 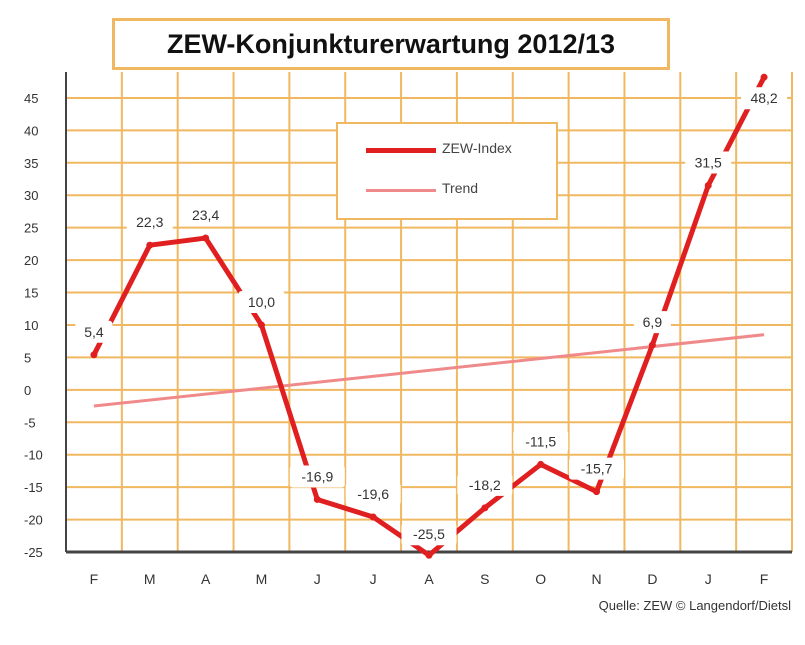 What do you see at coordinates (33, 487) in the screenshot?
I see `y-tick-label: -15` at bounding box center [33, 487].